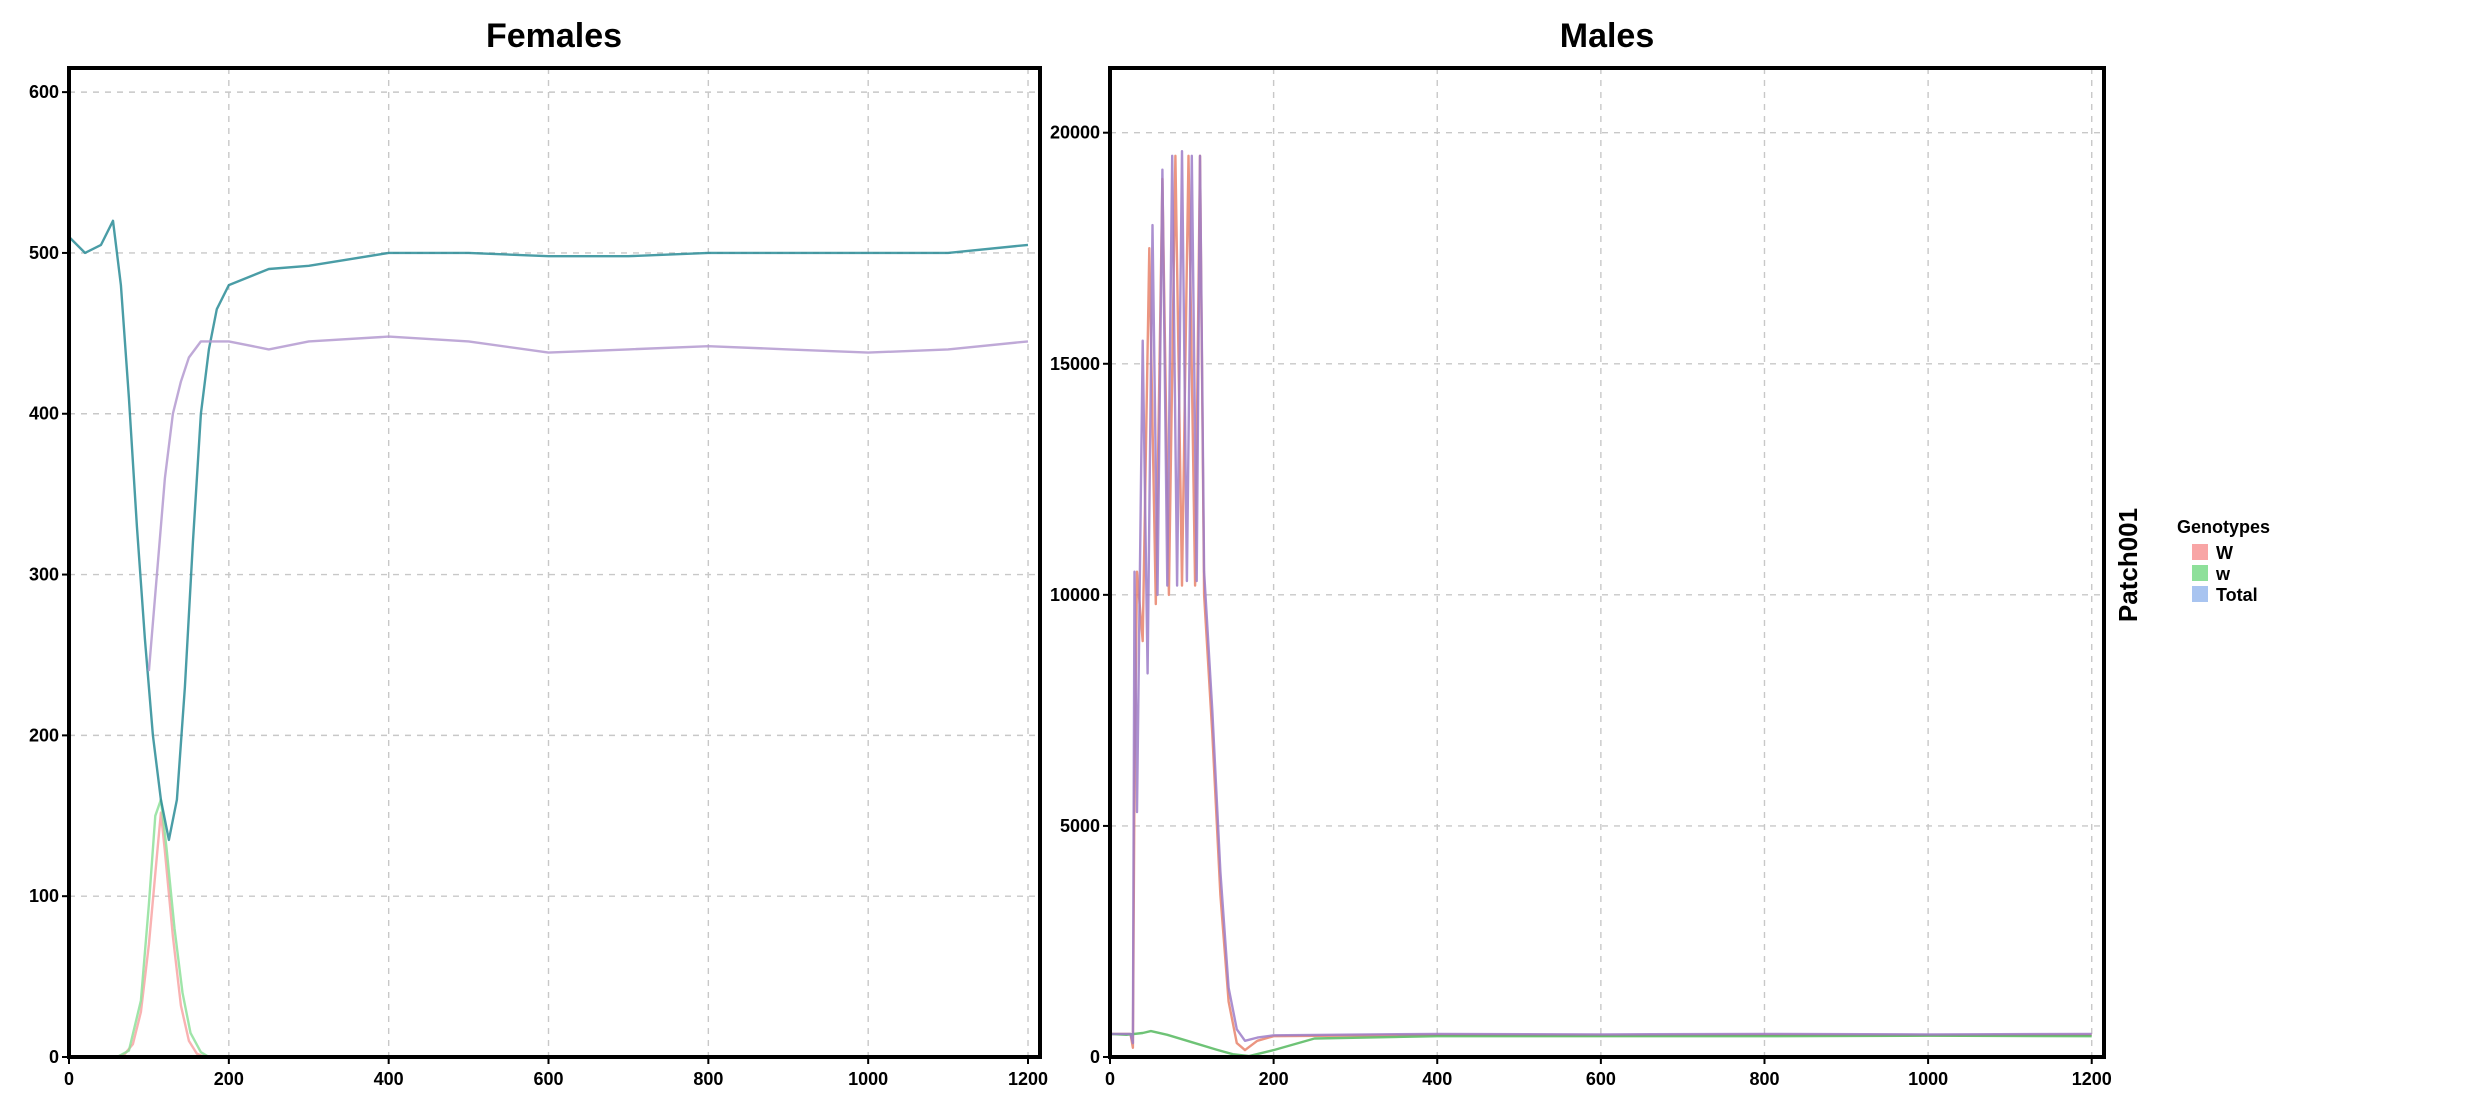 This screenshot has height=1102, width=2480. I want to click on males-x-tick-label-400: 400, so click(1437, 1079).